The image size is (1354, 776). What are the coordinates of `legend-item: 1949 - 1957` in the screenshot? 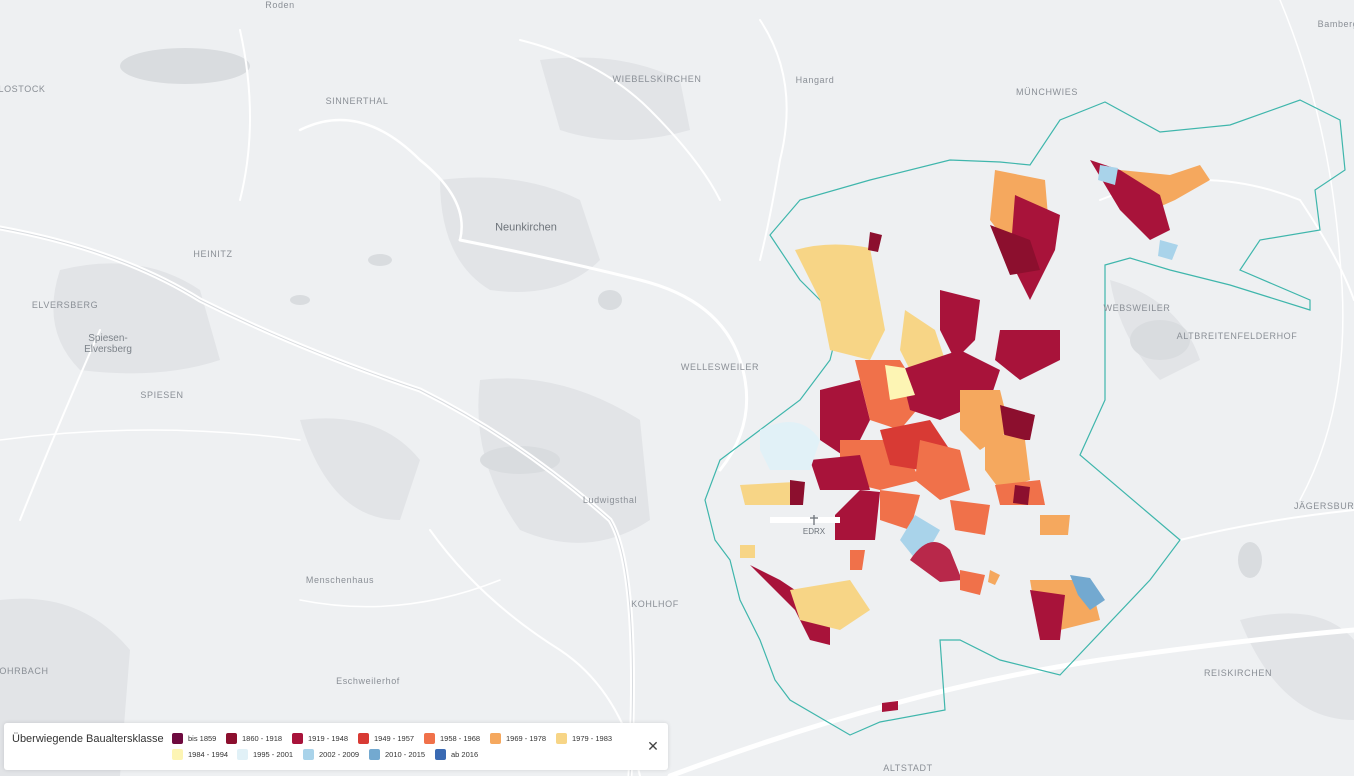 It's located at (386, 738).